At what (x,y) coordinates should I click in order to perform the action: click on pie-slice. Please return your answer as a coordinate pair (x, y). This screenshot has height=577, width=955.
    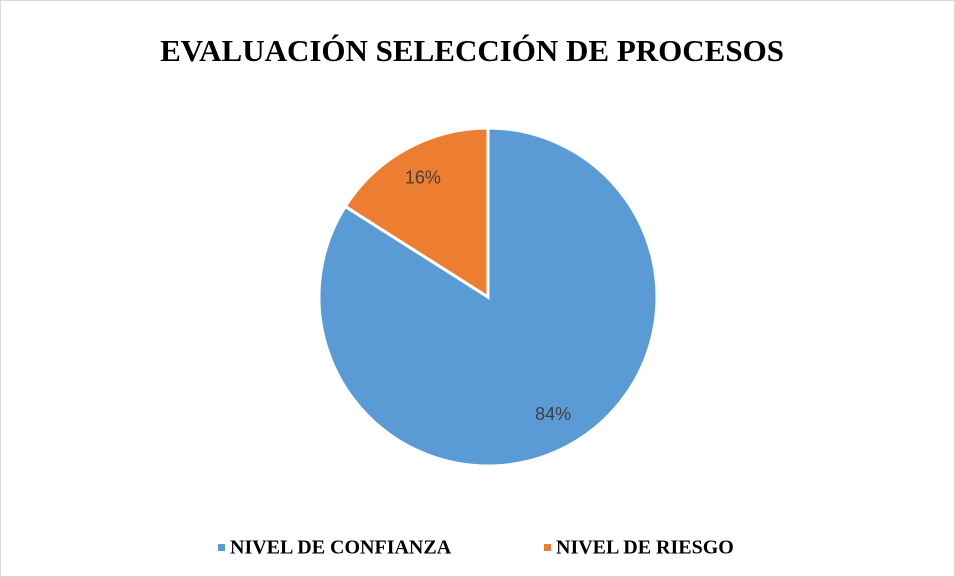
    Looking at the image, I should click on (416, 213).